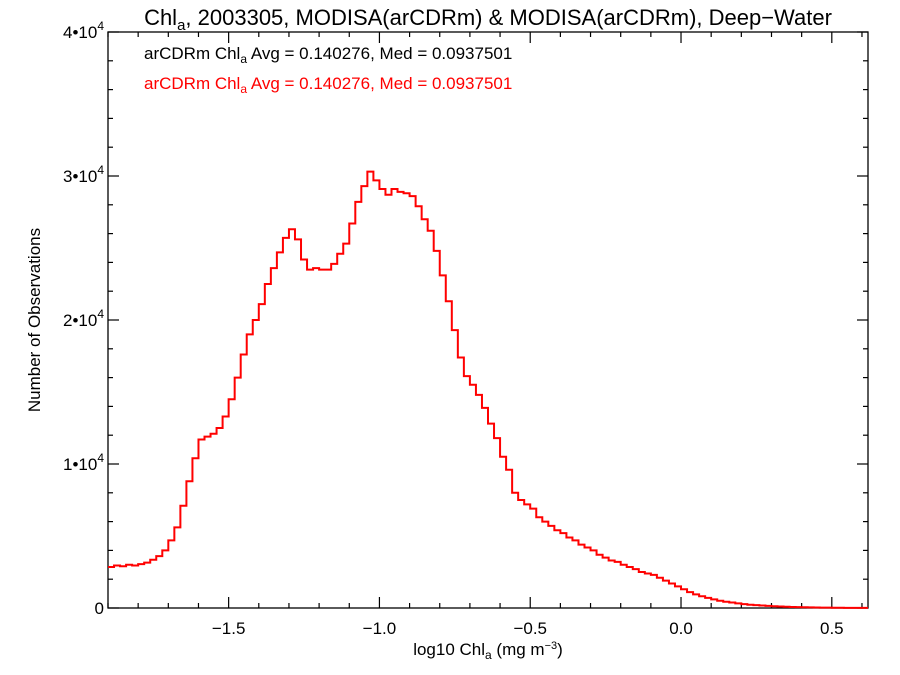 The height and width of the screenshot is (675, 900). I want to click on x-tick-label: −0.5, so click(530, 628).